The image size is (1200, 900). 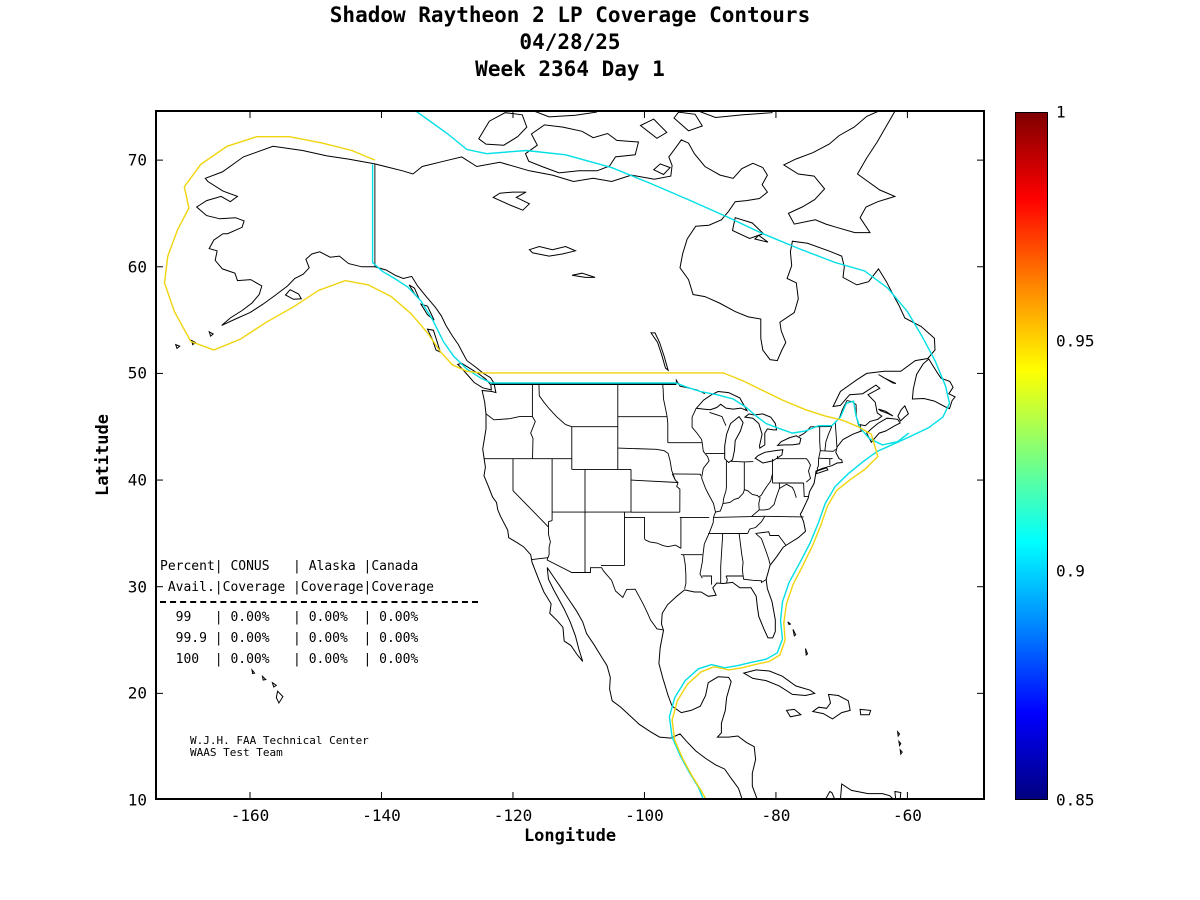 What do you see at coordinates (137, 480) in the screenshot?
I see `y-tick-label: 40` at bounding box center [137, 480].